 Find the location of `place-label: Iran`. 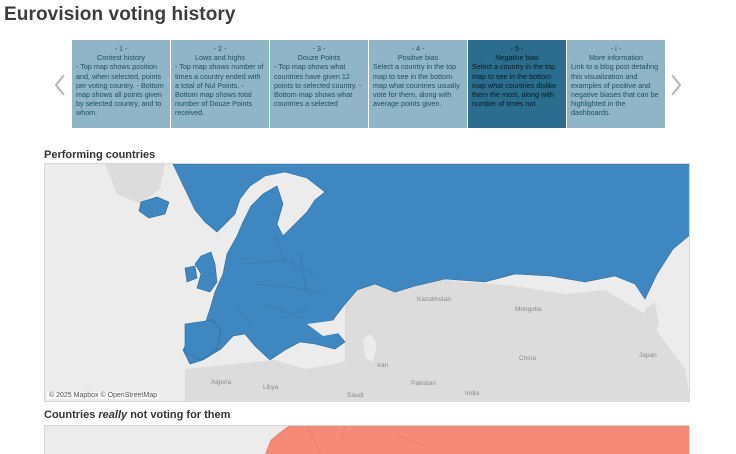

place-label: Iran is located at coordinates (383, 365).